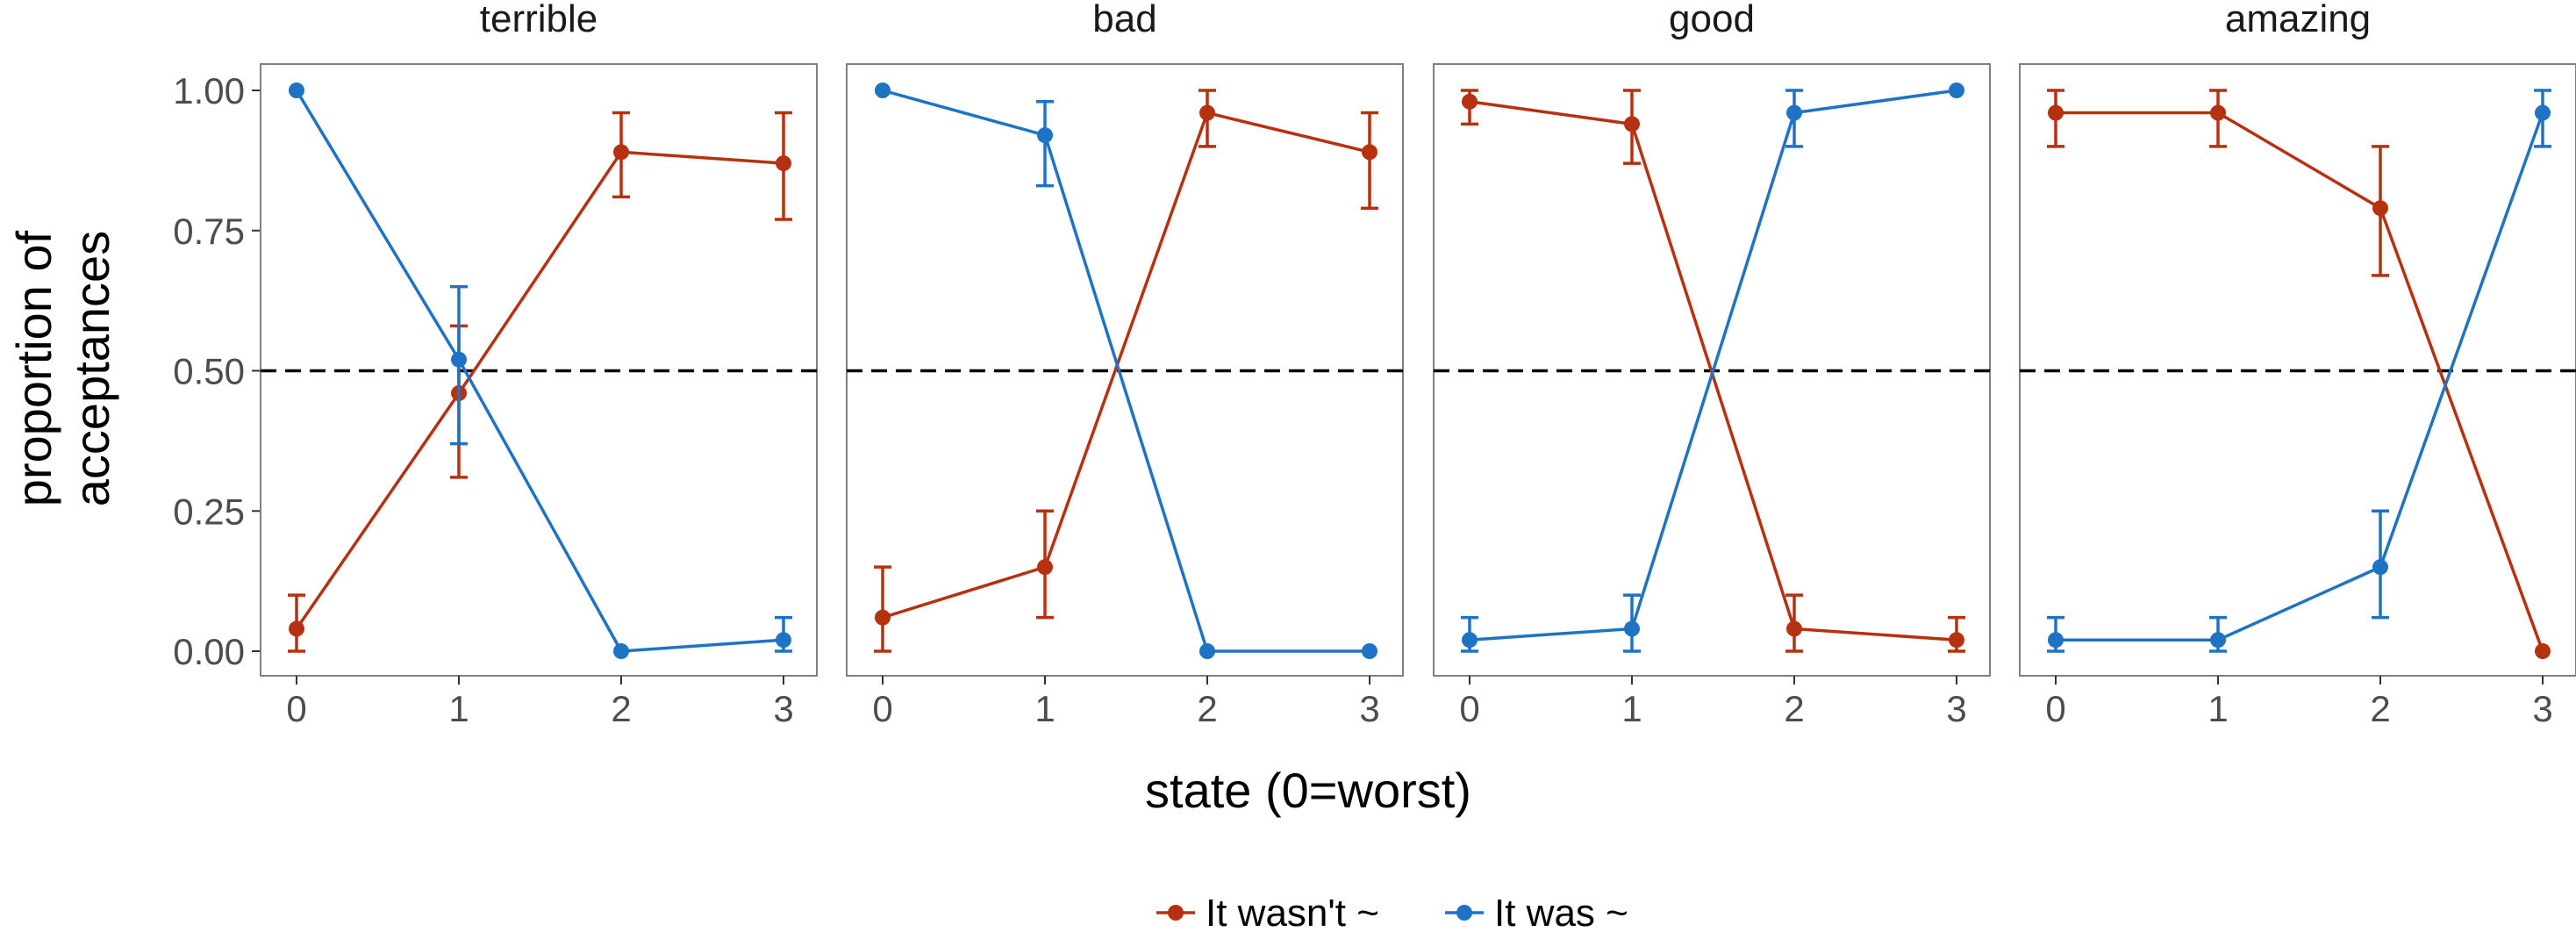  I want to click on panel-title: terrible, so click(539, 20).